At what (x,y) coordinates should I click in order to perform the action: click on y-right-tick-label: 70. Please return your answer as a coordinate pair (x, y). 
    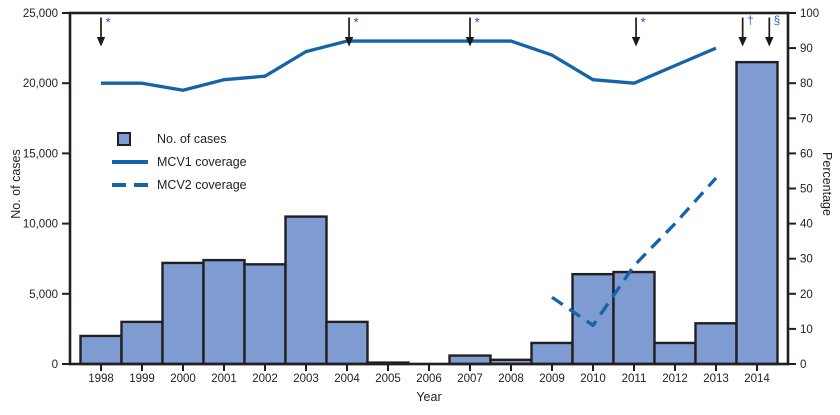
    Looking at the image, I should click on (806, 119).